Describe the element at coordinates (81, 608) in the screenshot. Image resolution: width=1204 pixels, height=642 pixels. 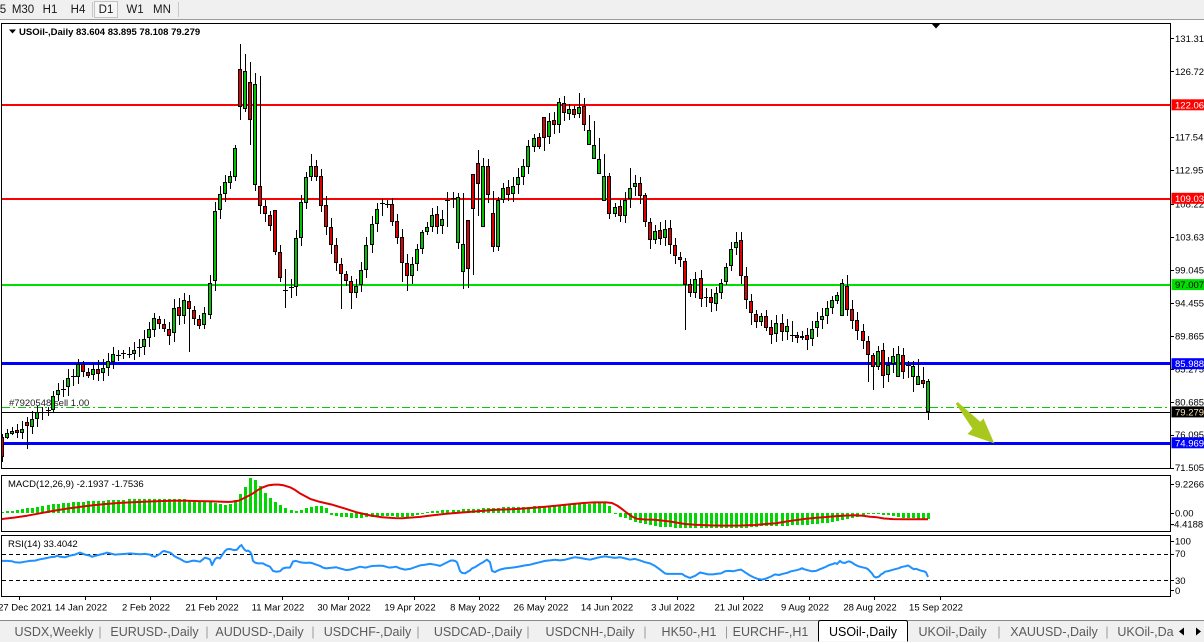
I see `svg-text: 14 Jan 2022` at that location.